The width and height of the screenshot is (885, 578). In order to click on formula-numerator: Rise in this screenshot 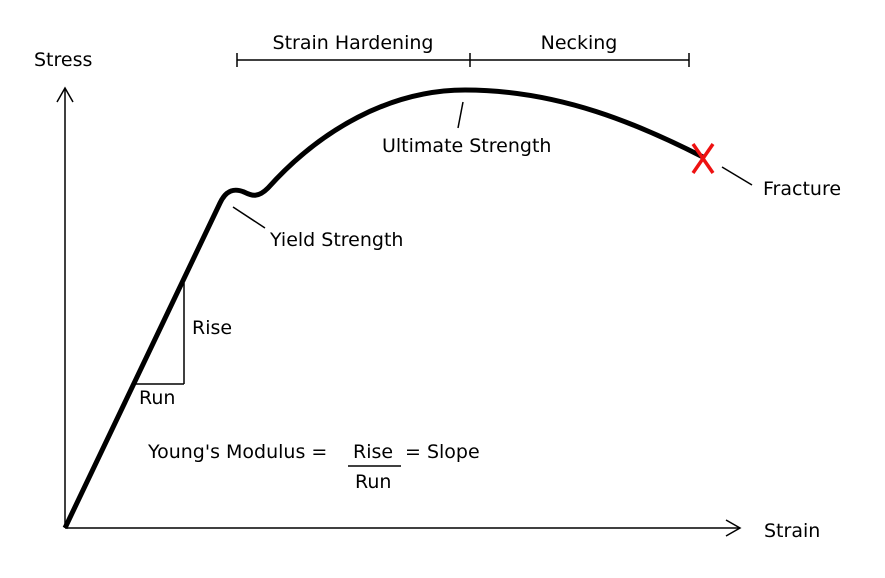, I will do `click(373, 452)`.